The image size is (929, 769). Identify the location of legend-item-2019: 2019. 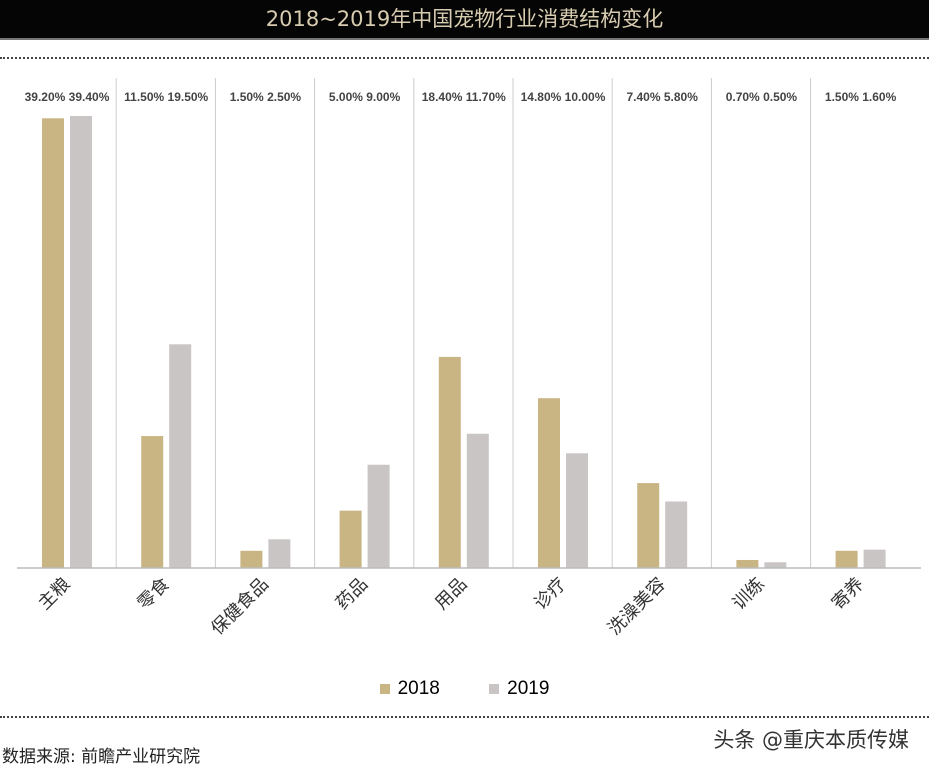
(519, 689).